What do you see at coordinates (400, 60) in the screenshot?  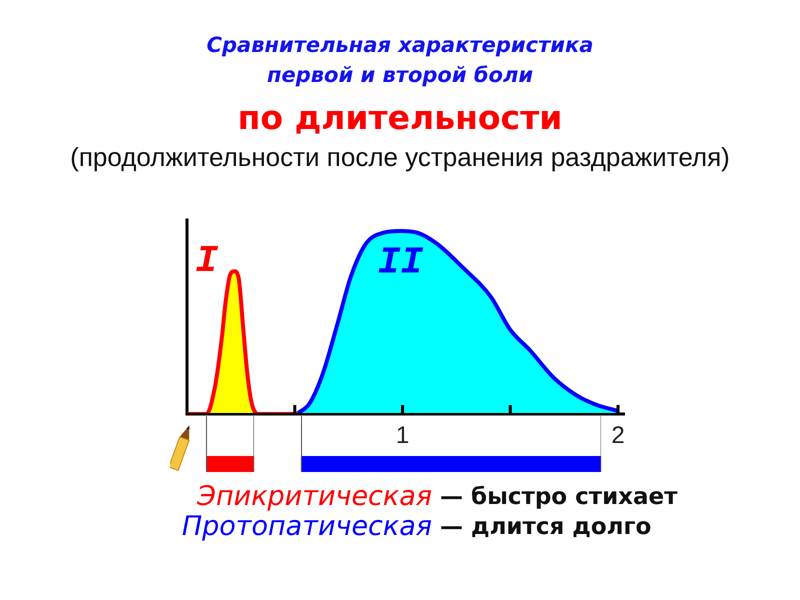 I see `chart-title: Сравнительная характеристика первой и второй боли` at bounding box center [400, 60].